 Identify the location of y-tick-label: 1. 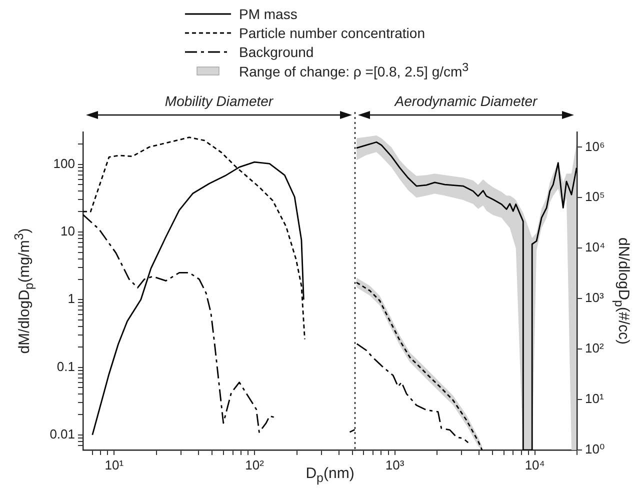
(71, 298).